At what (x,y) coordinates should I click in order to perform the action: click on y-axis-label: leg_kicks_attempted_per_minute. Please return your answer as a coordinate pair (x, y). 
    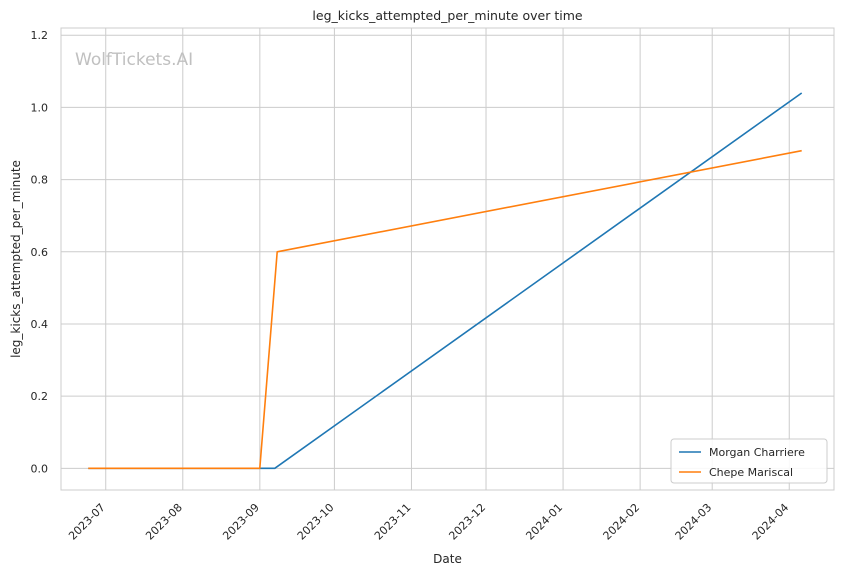
    Looking at the image, I should click on (16, 259).